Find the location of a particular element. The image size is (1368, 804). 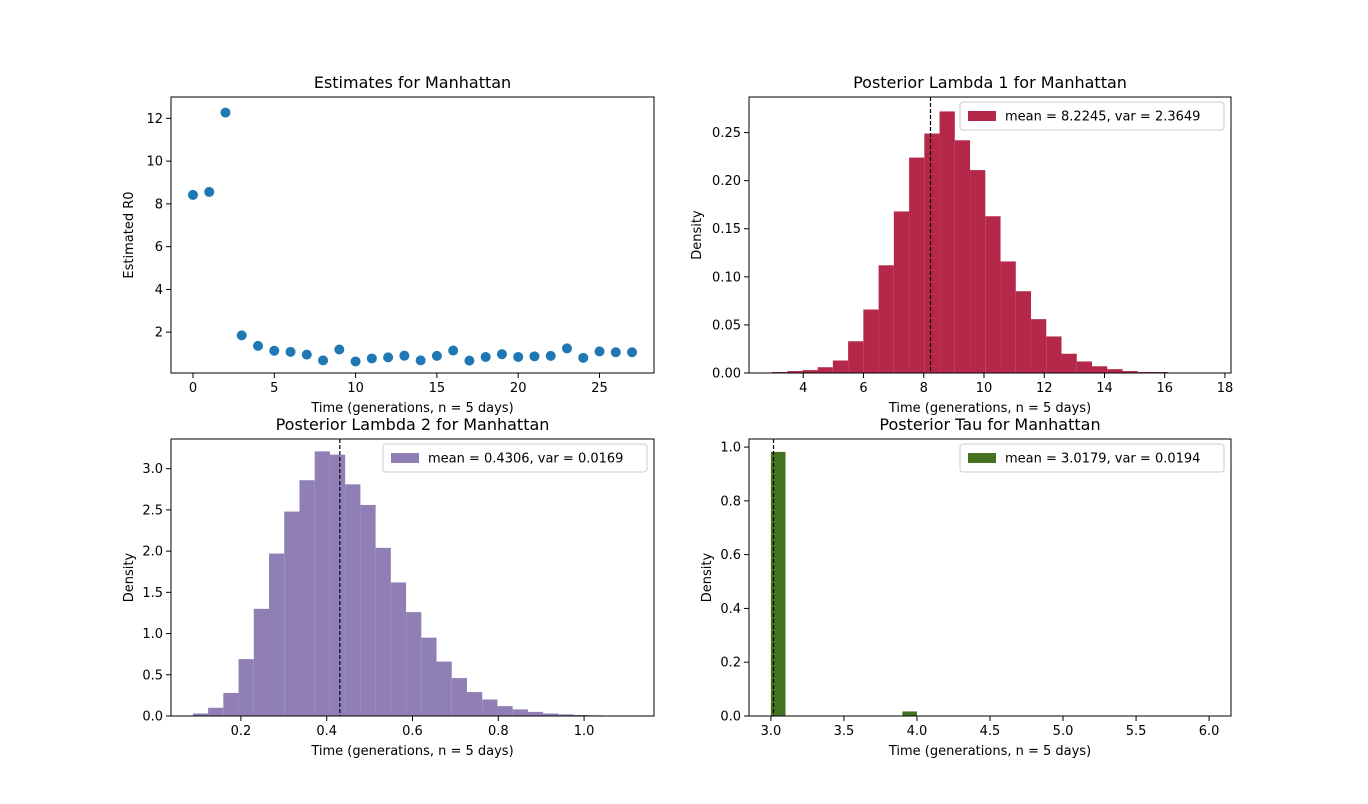

y-tick-label: 4 is located at coordinates (159, 290).